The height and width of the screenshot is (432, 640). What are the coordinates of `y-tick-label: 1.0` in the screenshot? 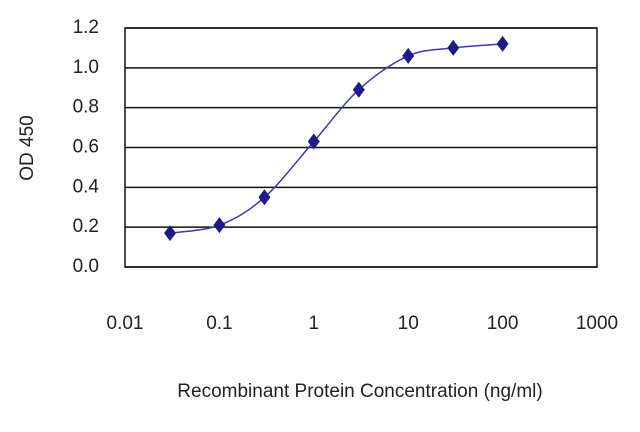 It's located at (86, 67).